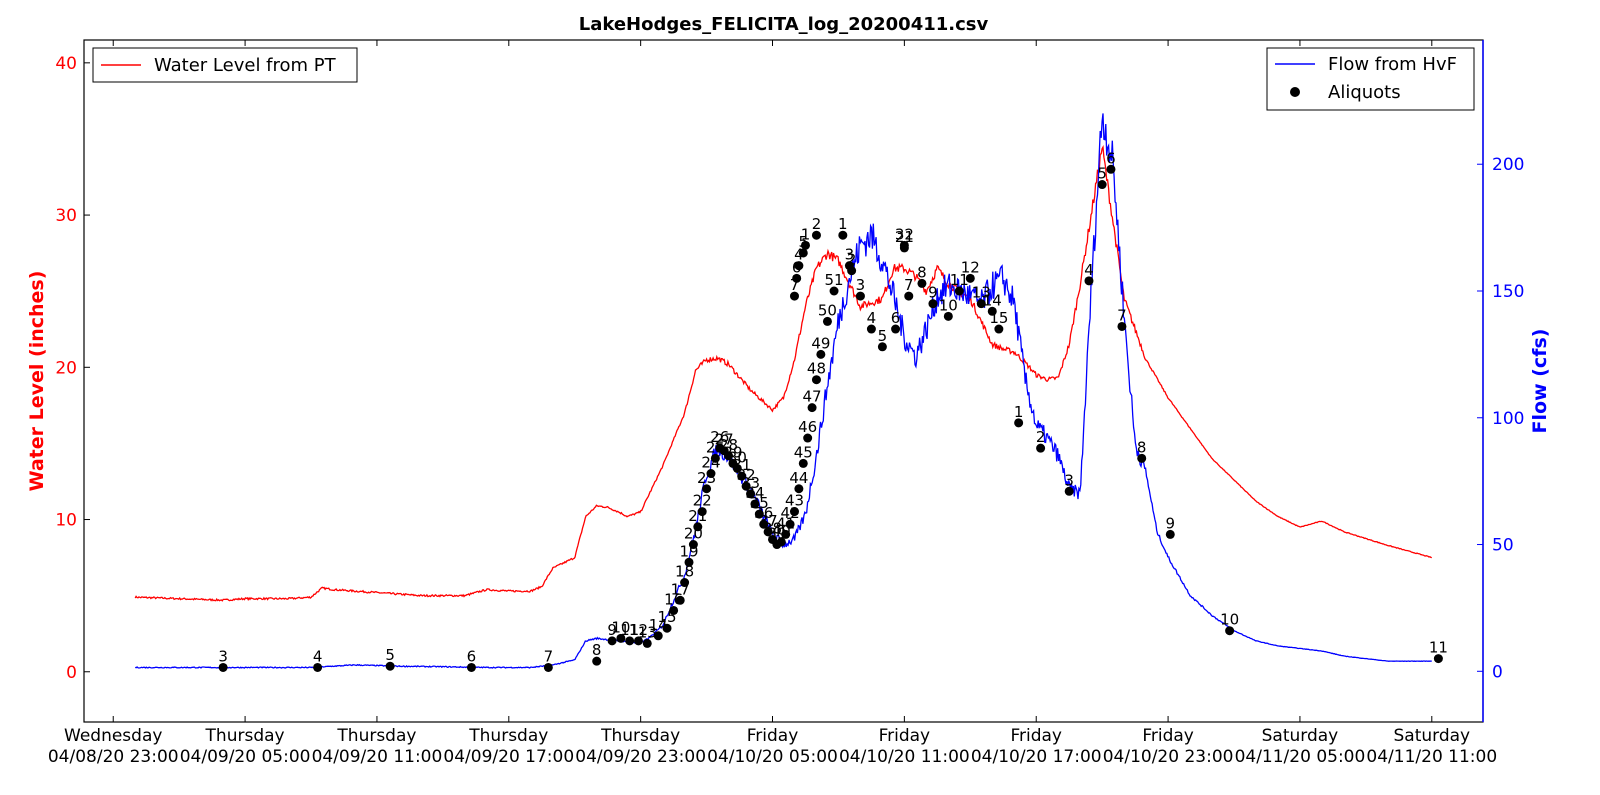 Image resolution: width=1600 pixels, height=795 pixels. What do you see at coordinates (638, 630) in the screenshot?
I see `aliquot-label: 12` at bounding box center [638, 630].